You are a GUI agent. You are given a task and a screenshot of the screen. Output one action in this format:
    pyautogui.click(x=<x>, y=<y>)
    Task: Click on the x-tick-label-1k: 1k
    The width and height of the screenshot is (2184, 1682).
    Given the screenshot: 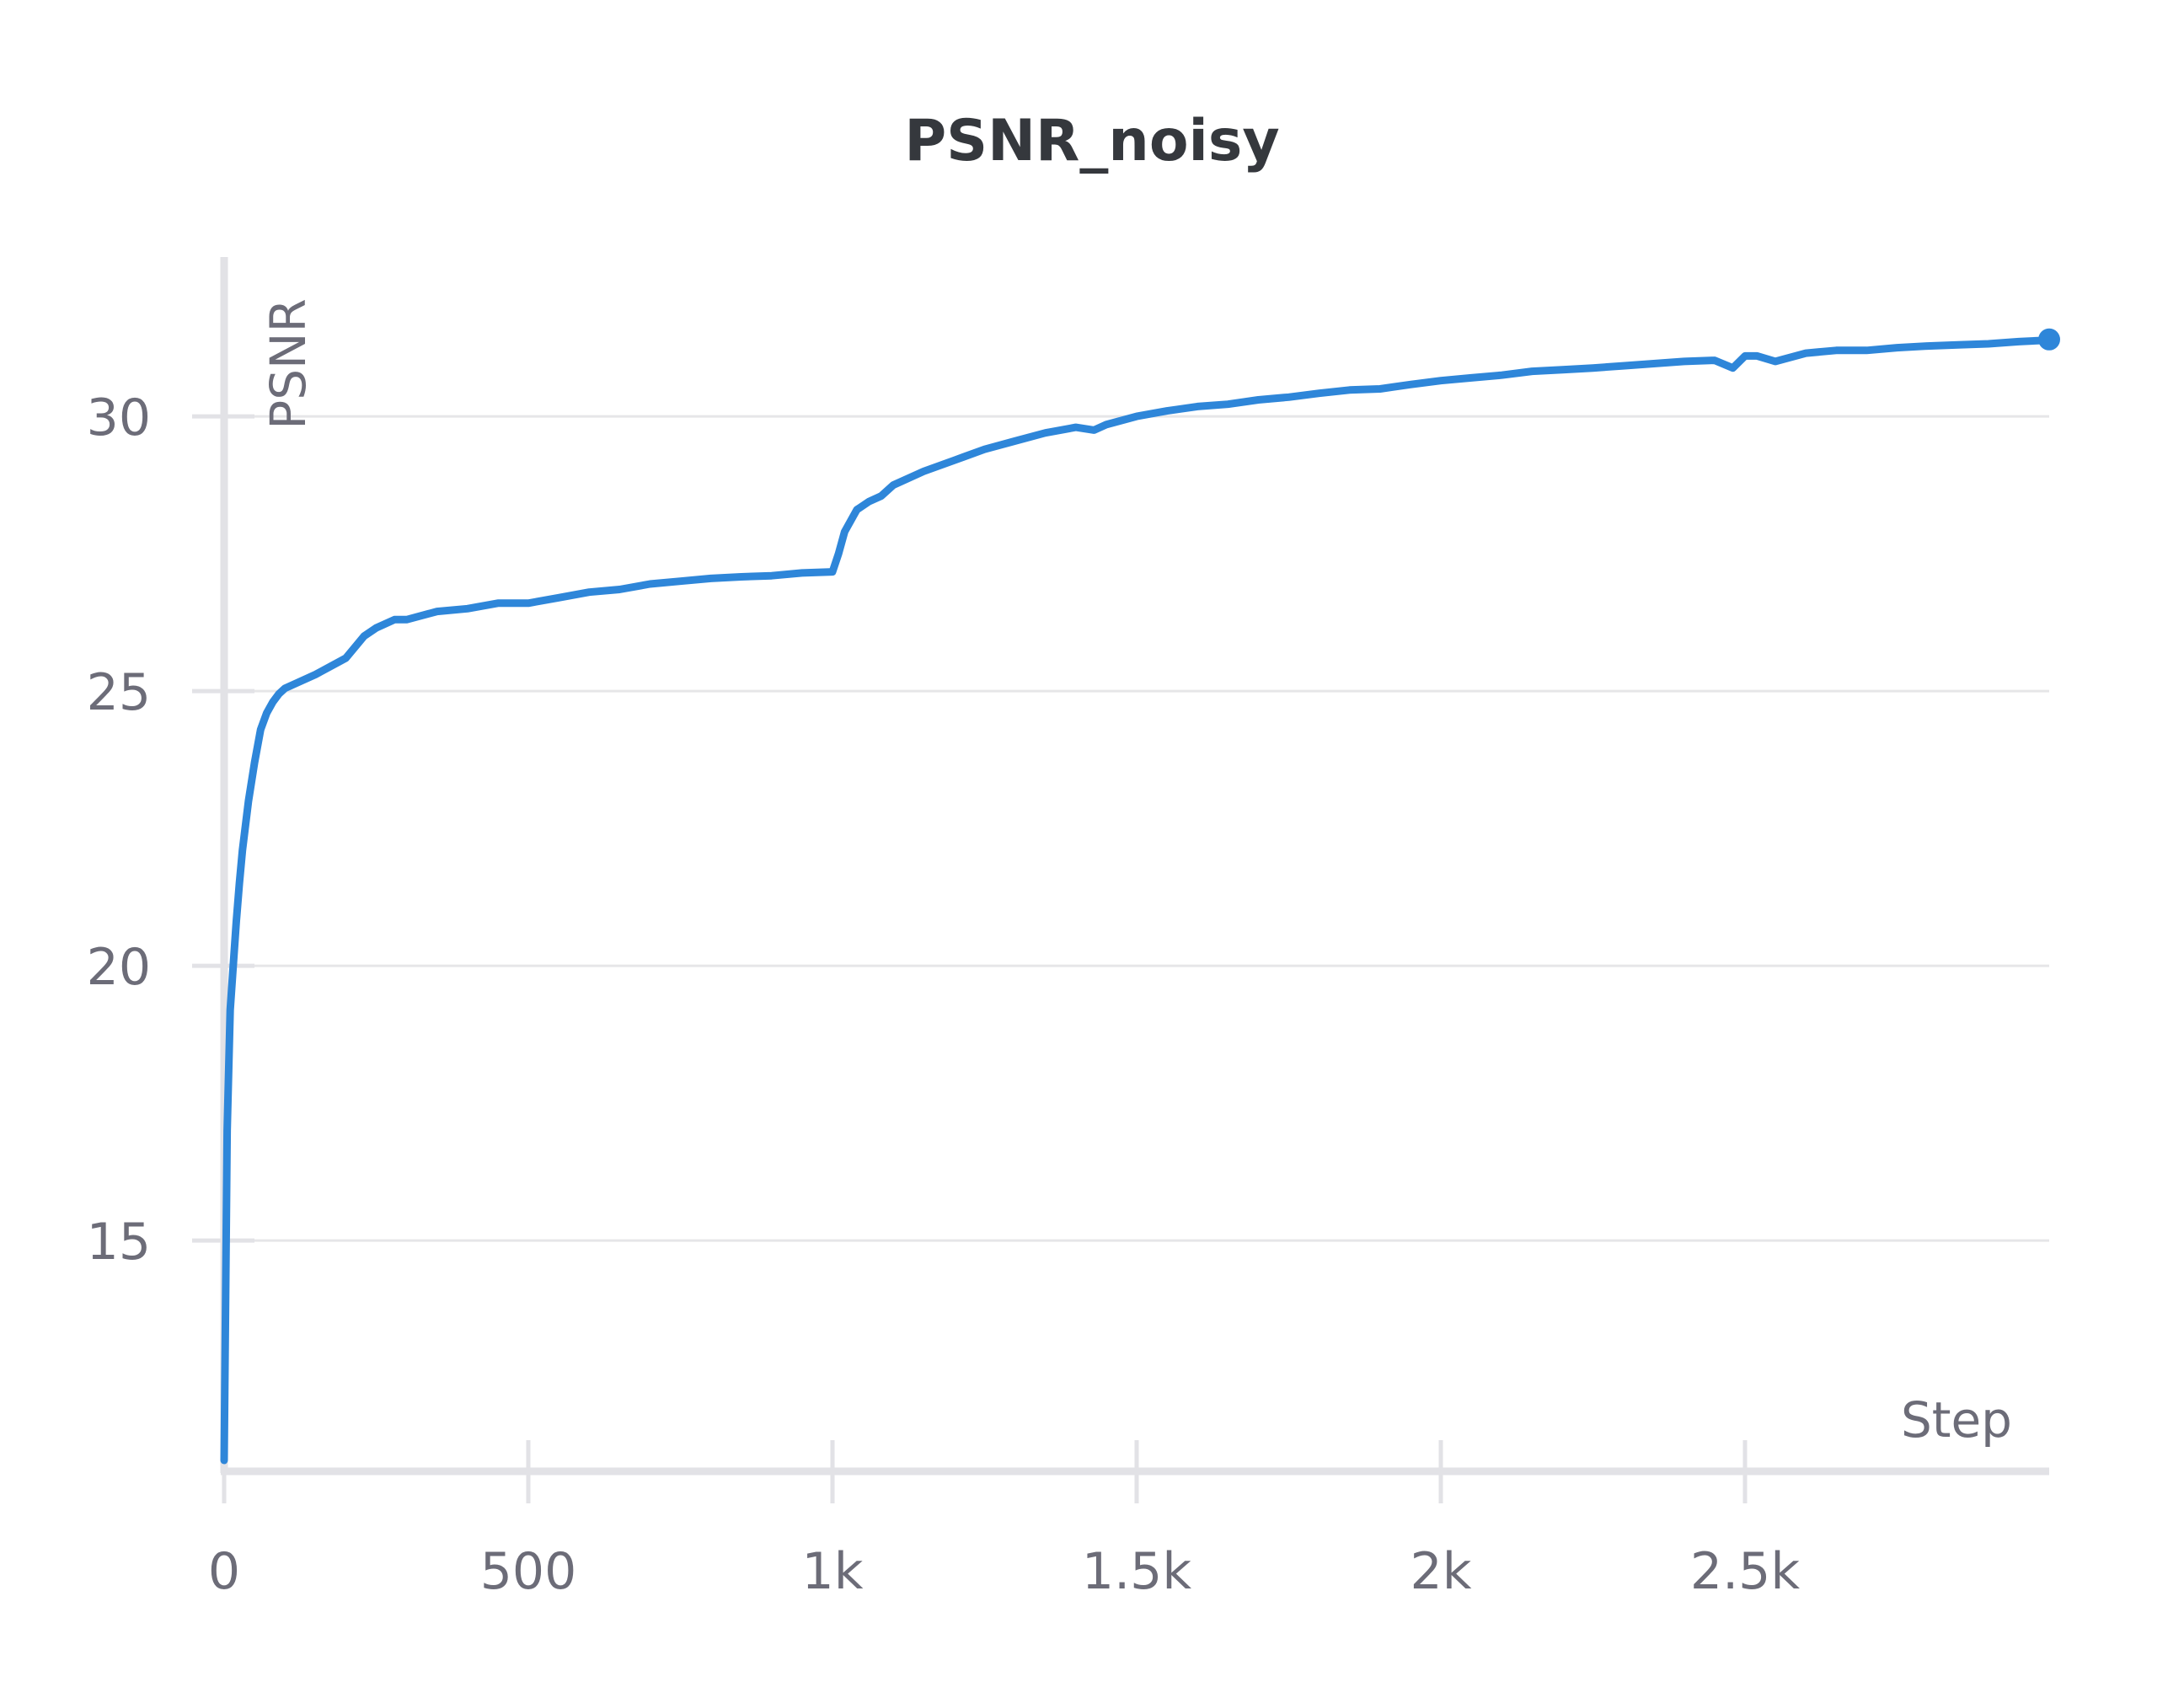 What is the action you would take?
    pyautogui.click(x=833, y=1571)
    